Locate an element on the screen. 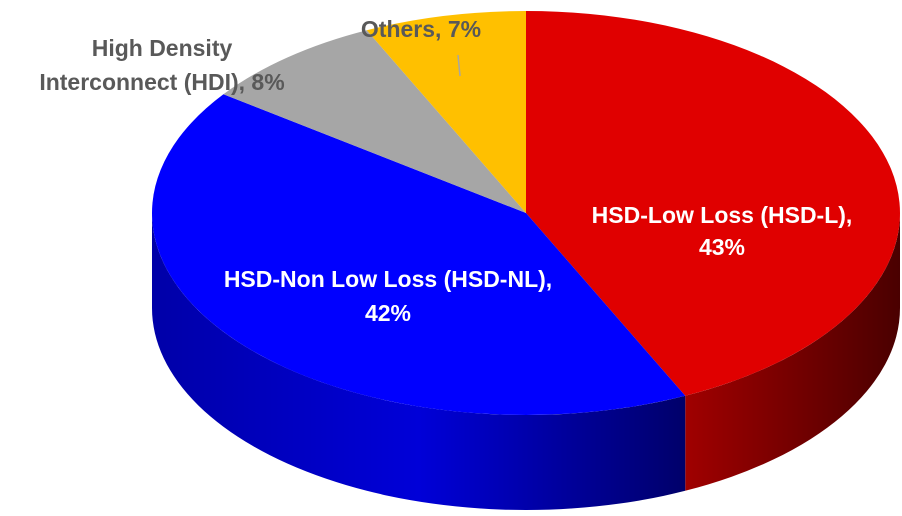  pie-slice-others is located at coordinates (446, 111).